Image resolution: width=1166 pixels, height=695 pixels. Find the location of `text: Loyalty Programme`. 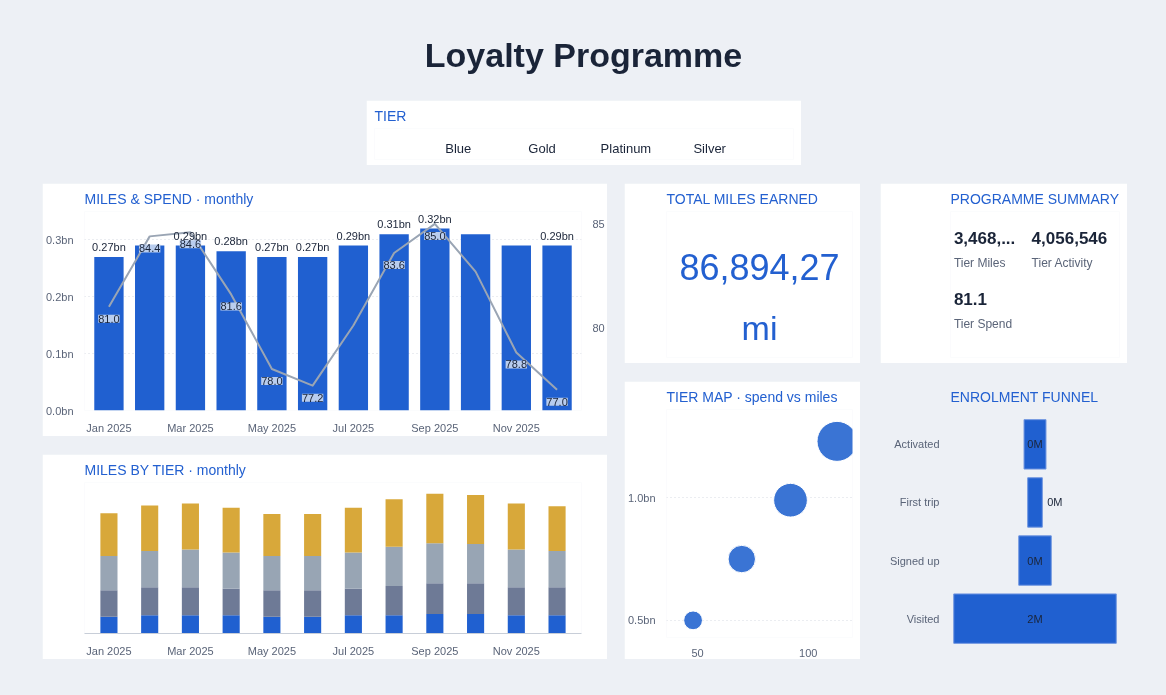

text: Loyalty Programme is located at coordinates (583, 54).